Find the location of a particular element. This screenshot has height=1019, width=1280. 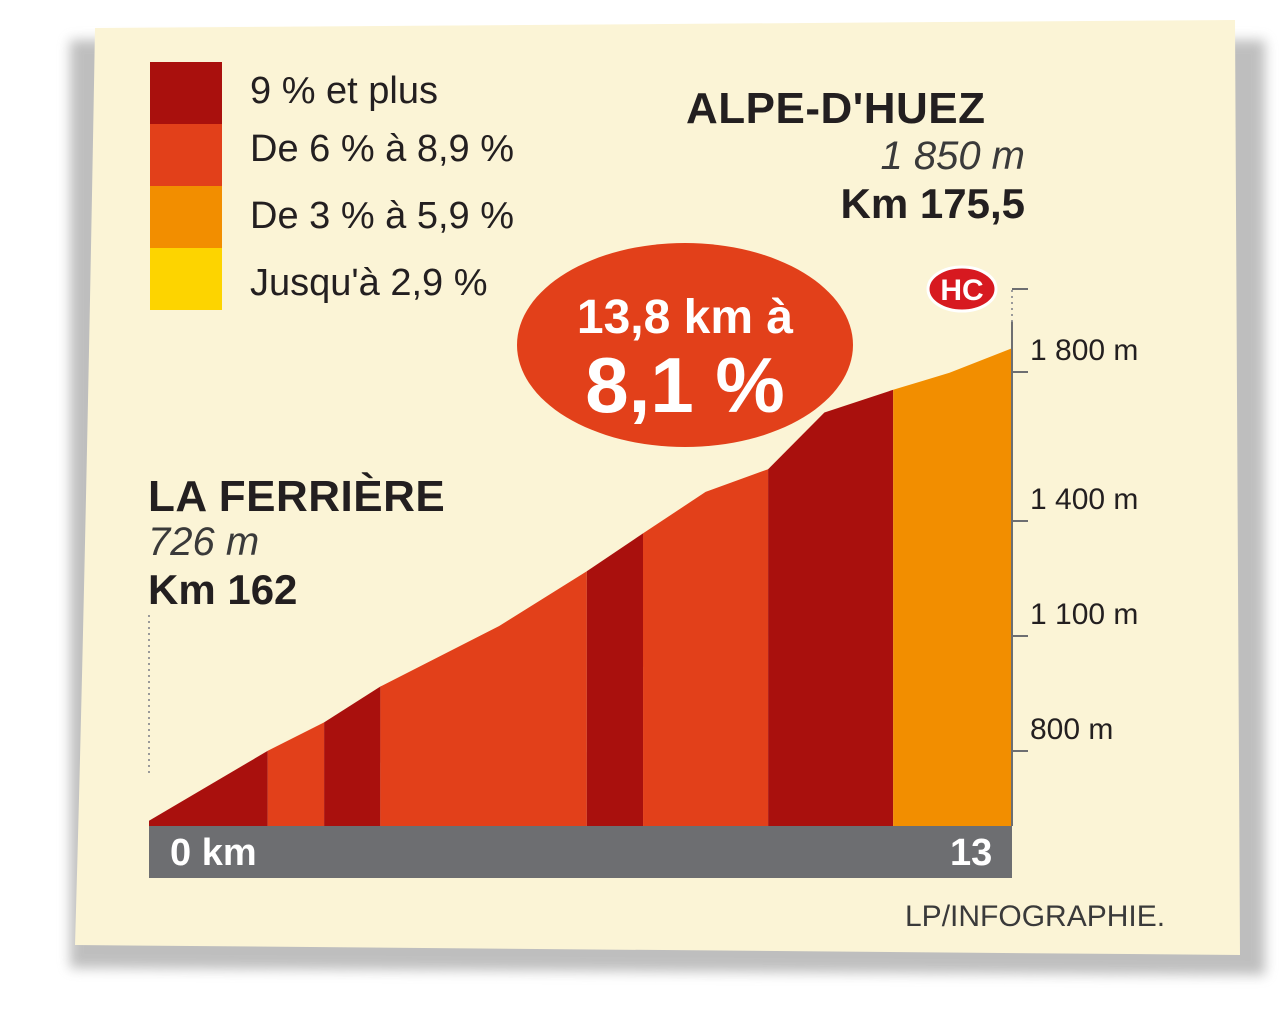

legend-label-9-plus: 9 % et plus is located at coordinates (344, 91).